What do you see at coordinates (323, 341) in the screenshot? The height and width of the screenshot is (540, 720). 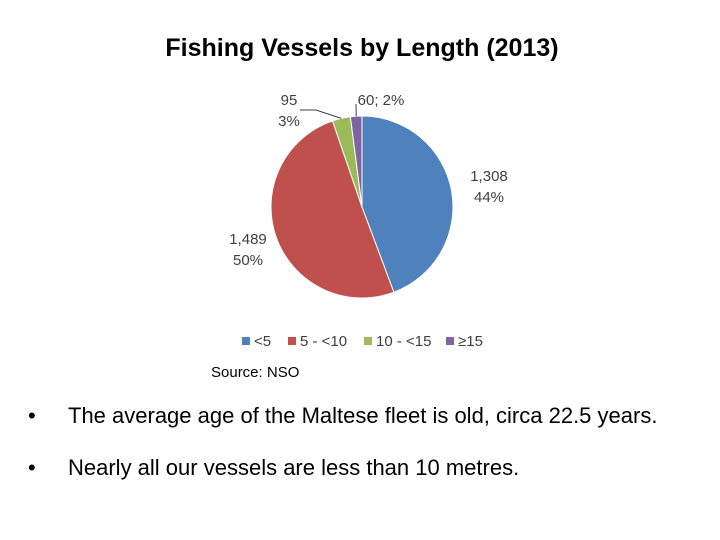 I see `legend-label-5-lt10: 5 - <10` at bounding box center [323, 341].